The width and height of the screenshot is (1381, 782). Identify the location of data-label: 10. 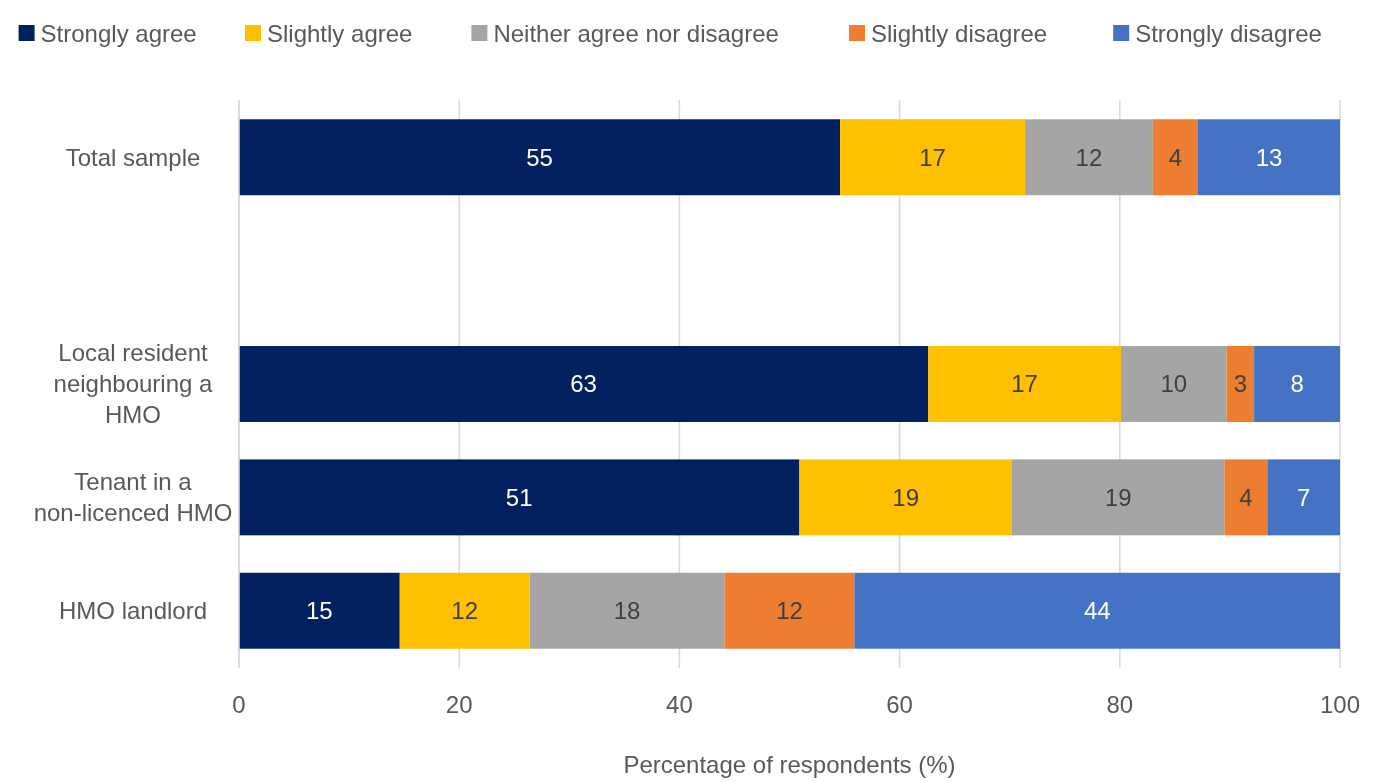
(1174, 384).